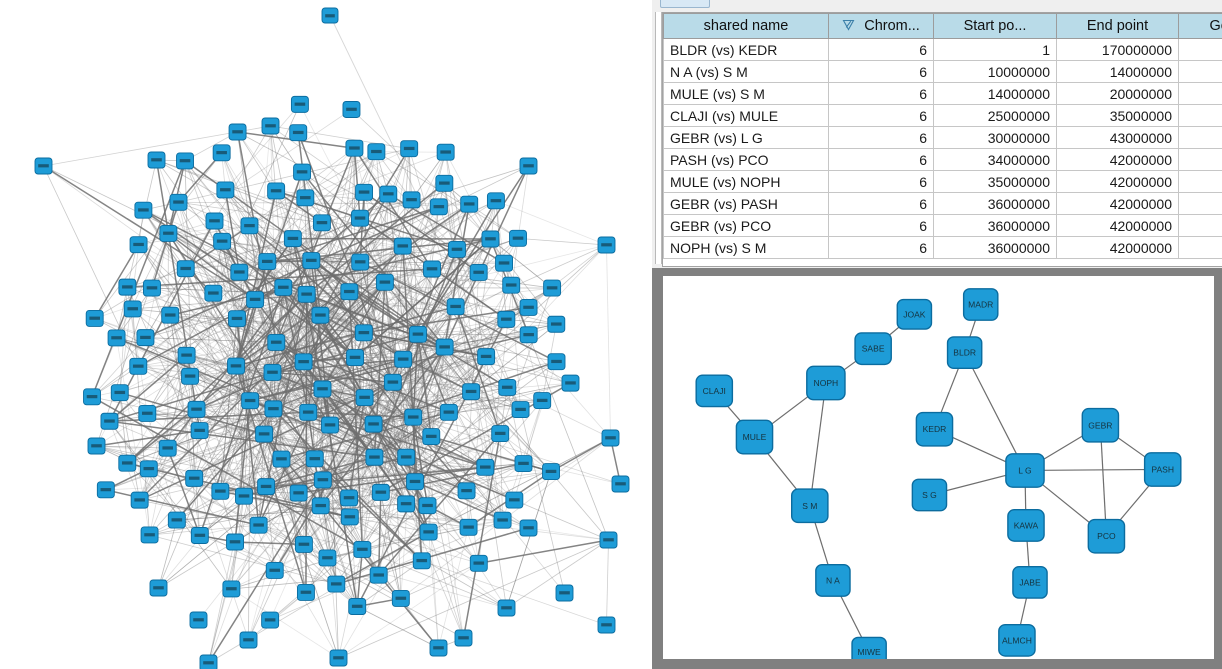  I want to click on table-row: MULE (vs) NOPH6350000004200000010.5, so click(942, 181).